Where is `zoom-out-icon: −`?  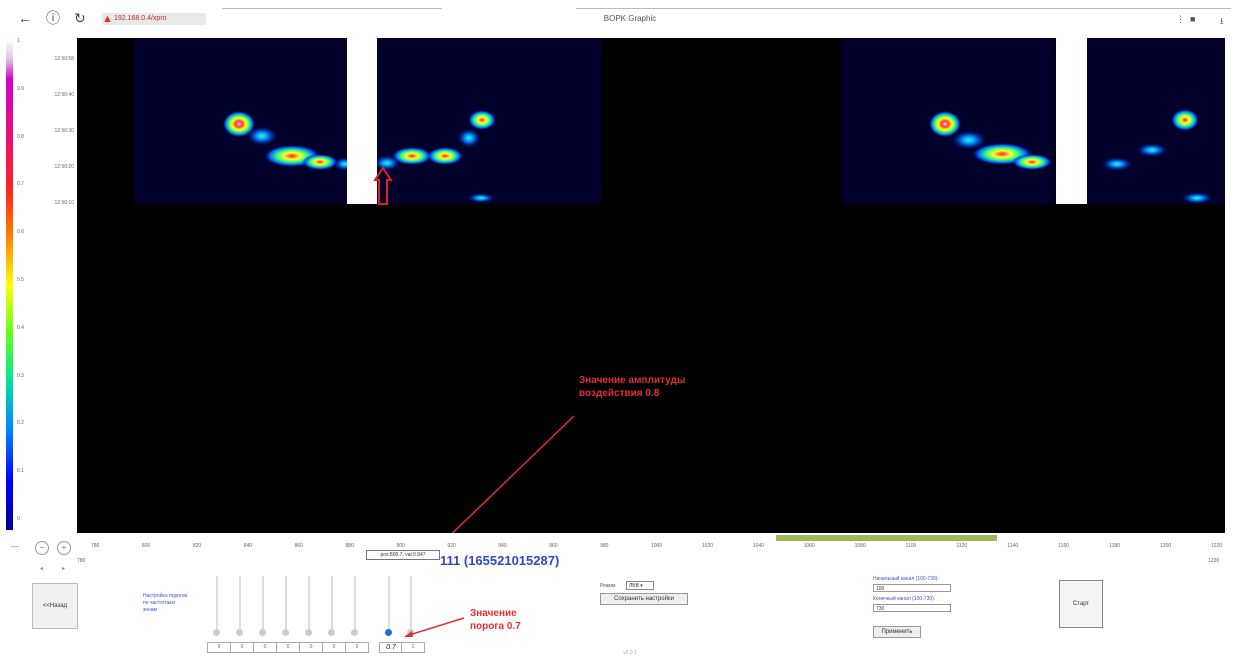
zoom-out-icon: − is located at coordinates (42, 548).